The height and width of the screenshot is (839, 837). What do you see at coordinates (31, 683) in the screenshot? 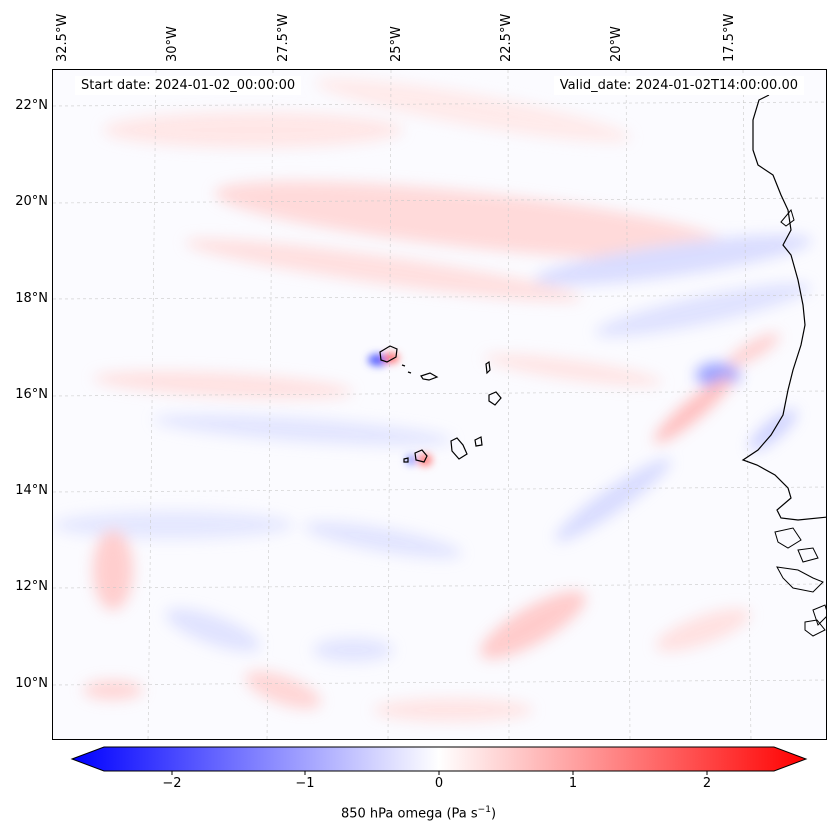
I see `lat-label: 10°N` at bounding box center [31, 683].